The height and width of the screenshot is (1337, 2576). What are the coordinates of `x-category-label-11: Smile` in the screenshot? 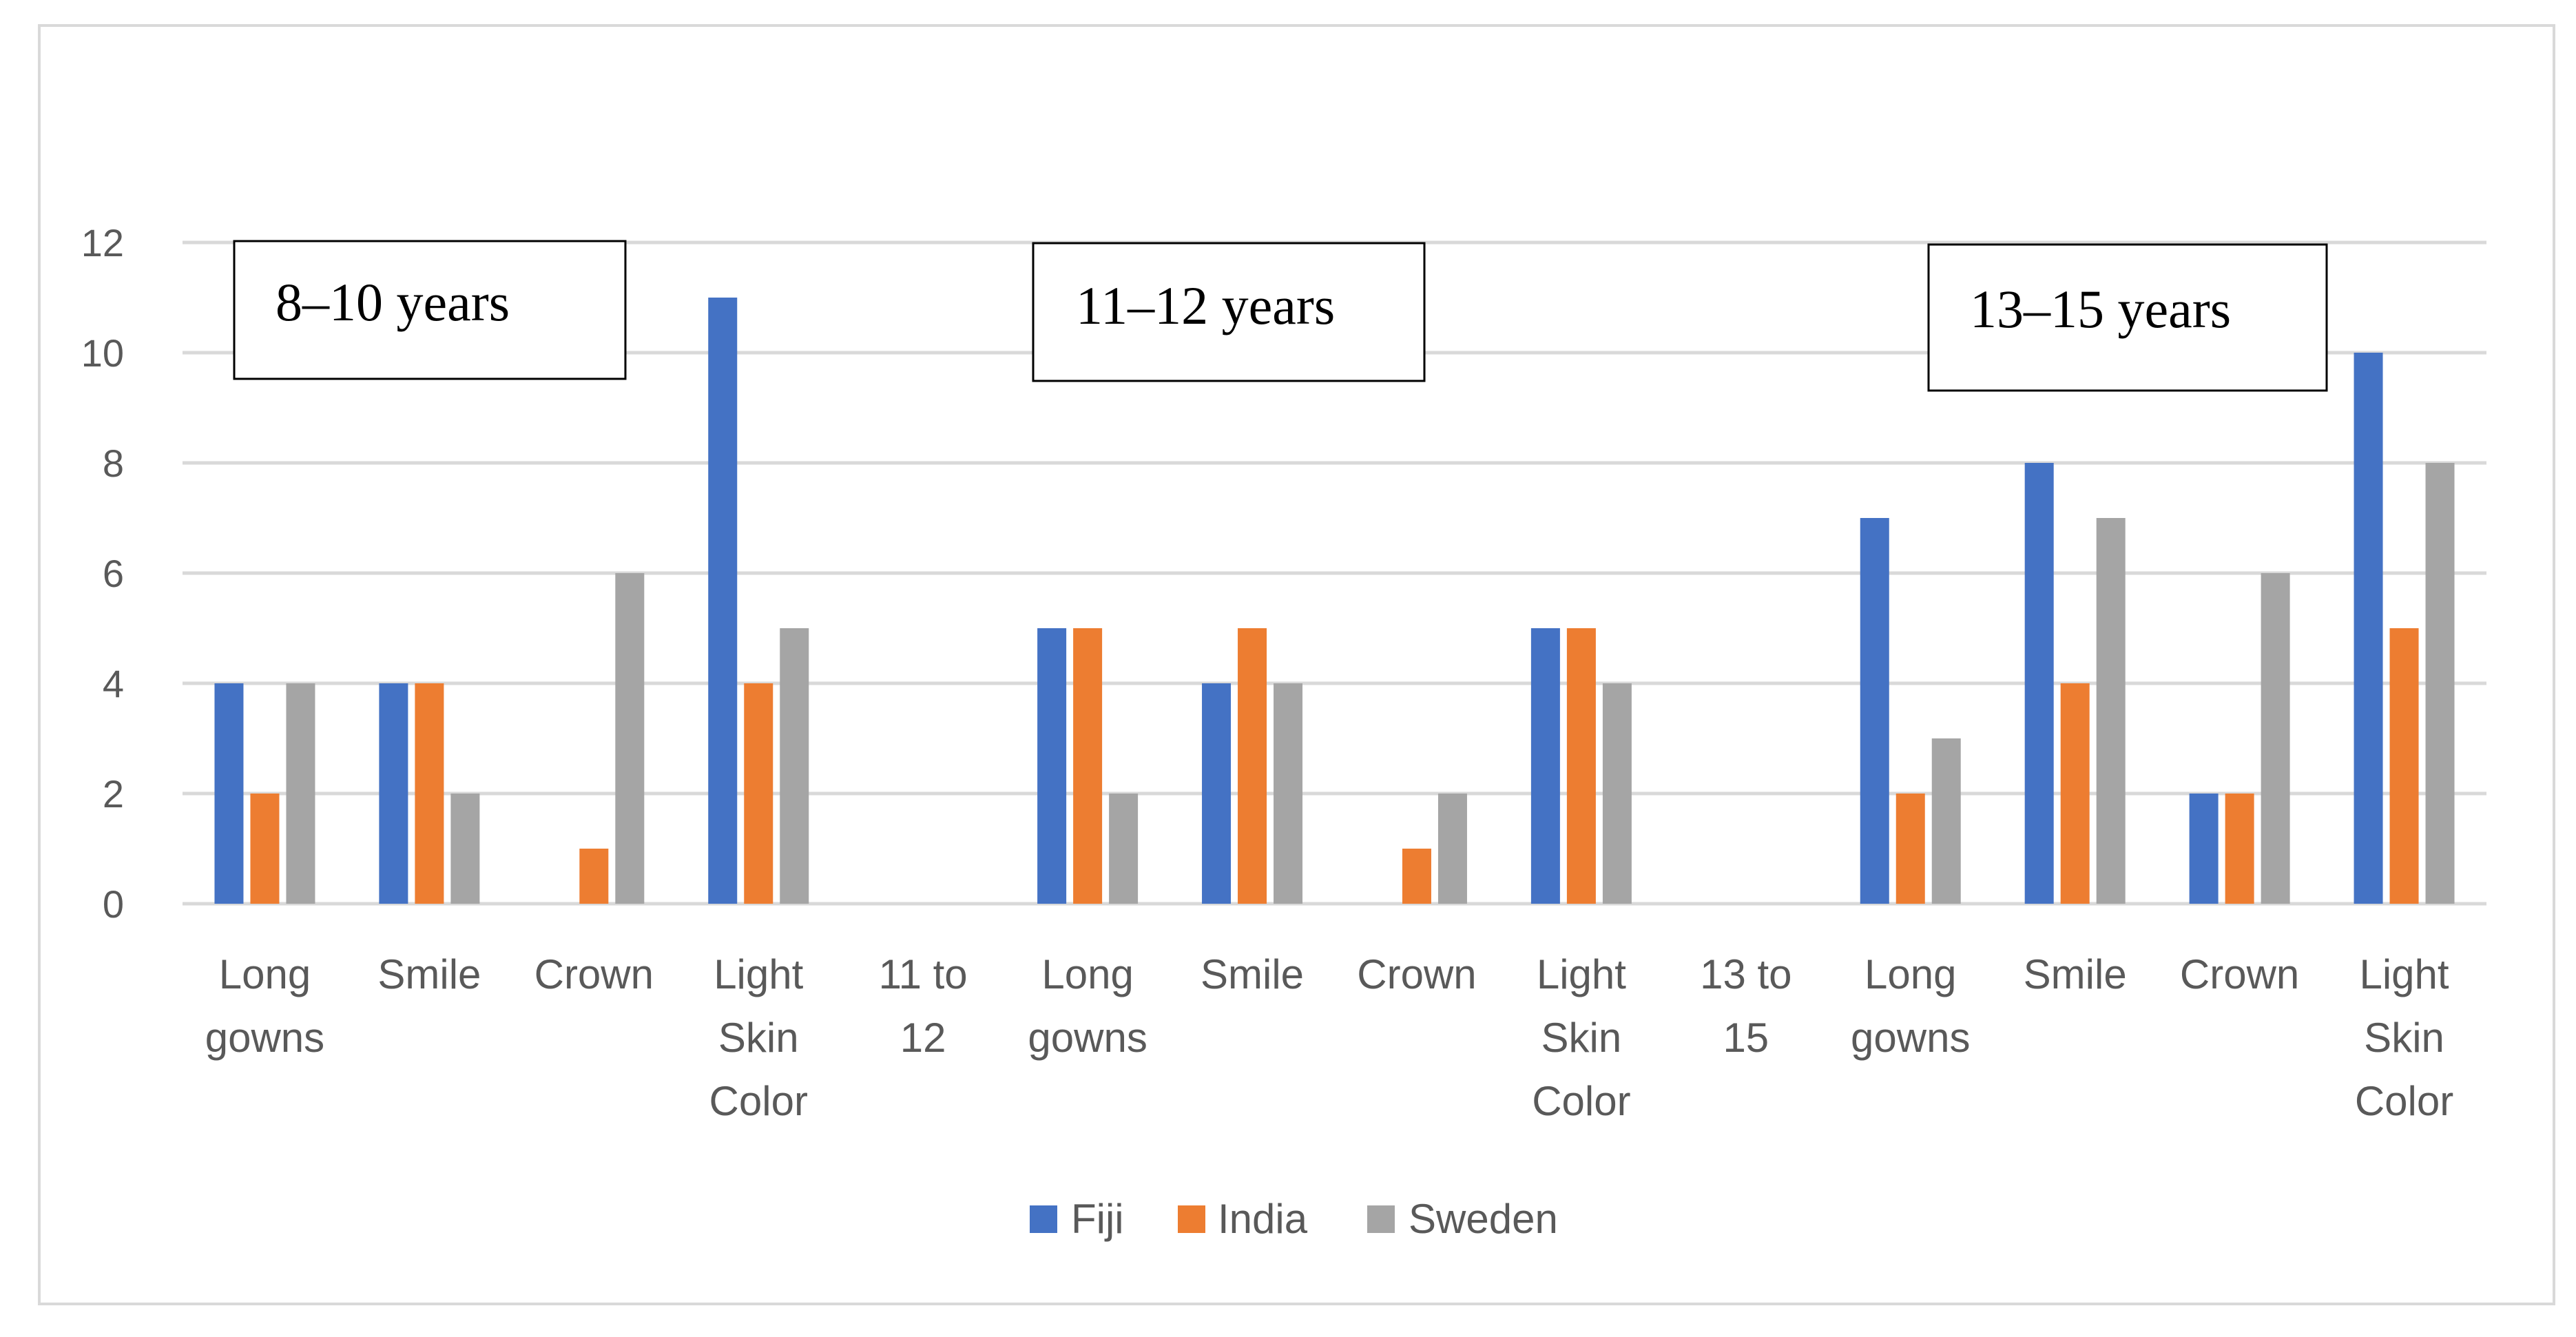 It's located at (2075, 974).